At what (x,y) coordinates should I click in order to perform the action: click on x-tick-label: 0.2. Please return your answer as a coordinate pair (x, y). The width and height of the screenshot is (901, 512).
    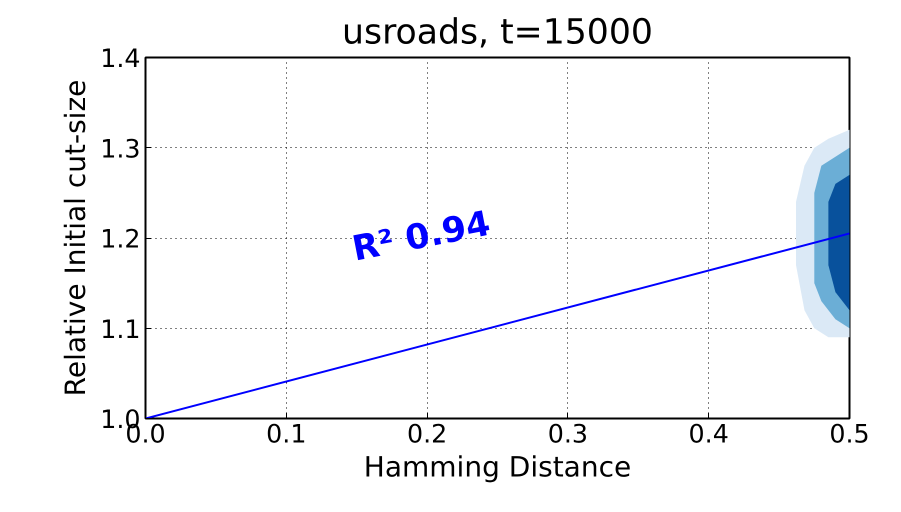
    Looking at the image, I should click on (427, 433).